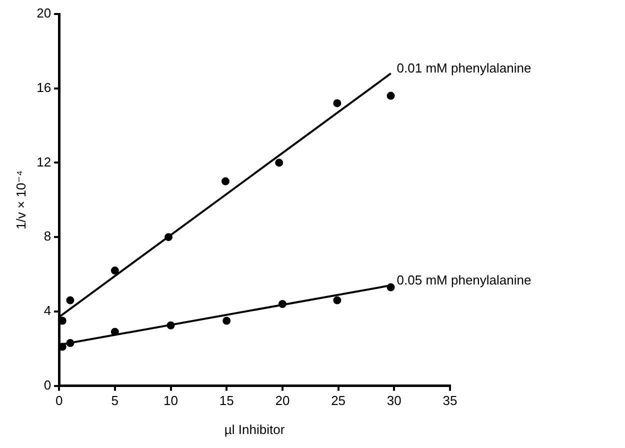  What do you see at coordinates (226, 400) in the screenshot?
I see `x-tick-label: 15` at bounding box center [226, 400].